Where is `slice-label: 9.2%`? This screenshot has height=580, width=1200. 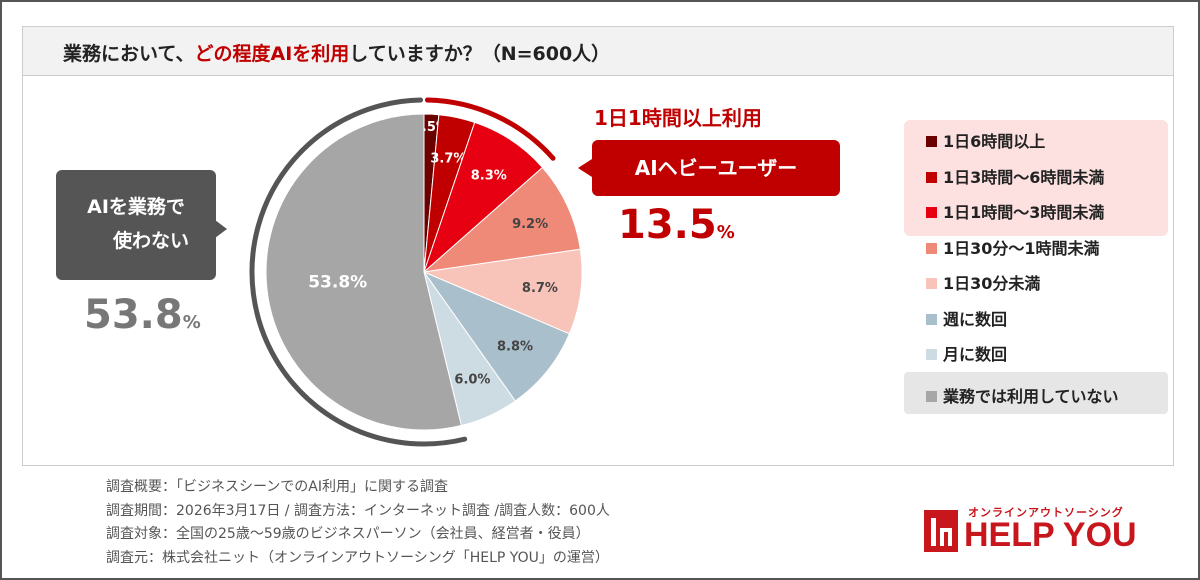 slice-label: 9.2% is located at coordinates (530, 224).